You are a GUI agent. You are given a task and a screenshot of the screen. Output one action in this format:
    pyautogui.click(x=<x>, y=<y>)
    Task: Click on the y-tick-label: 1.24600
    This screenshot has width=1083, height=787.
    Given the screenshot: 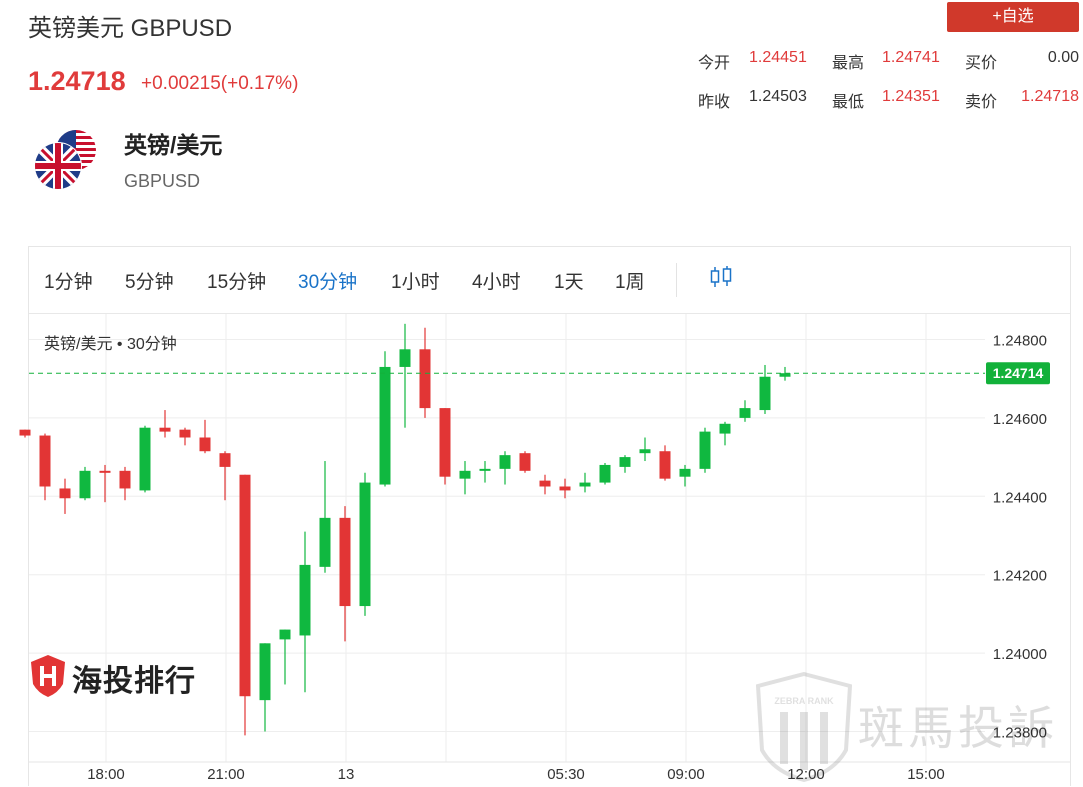 What is the action you would take?
    pyautogui.click(x=1020, y=419)
    